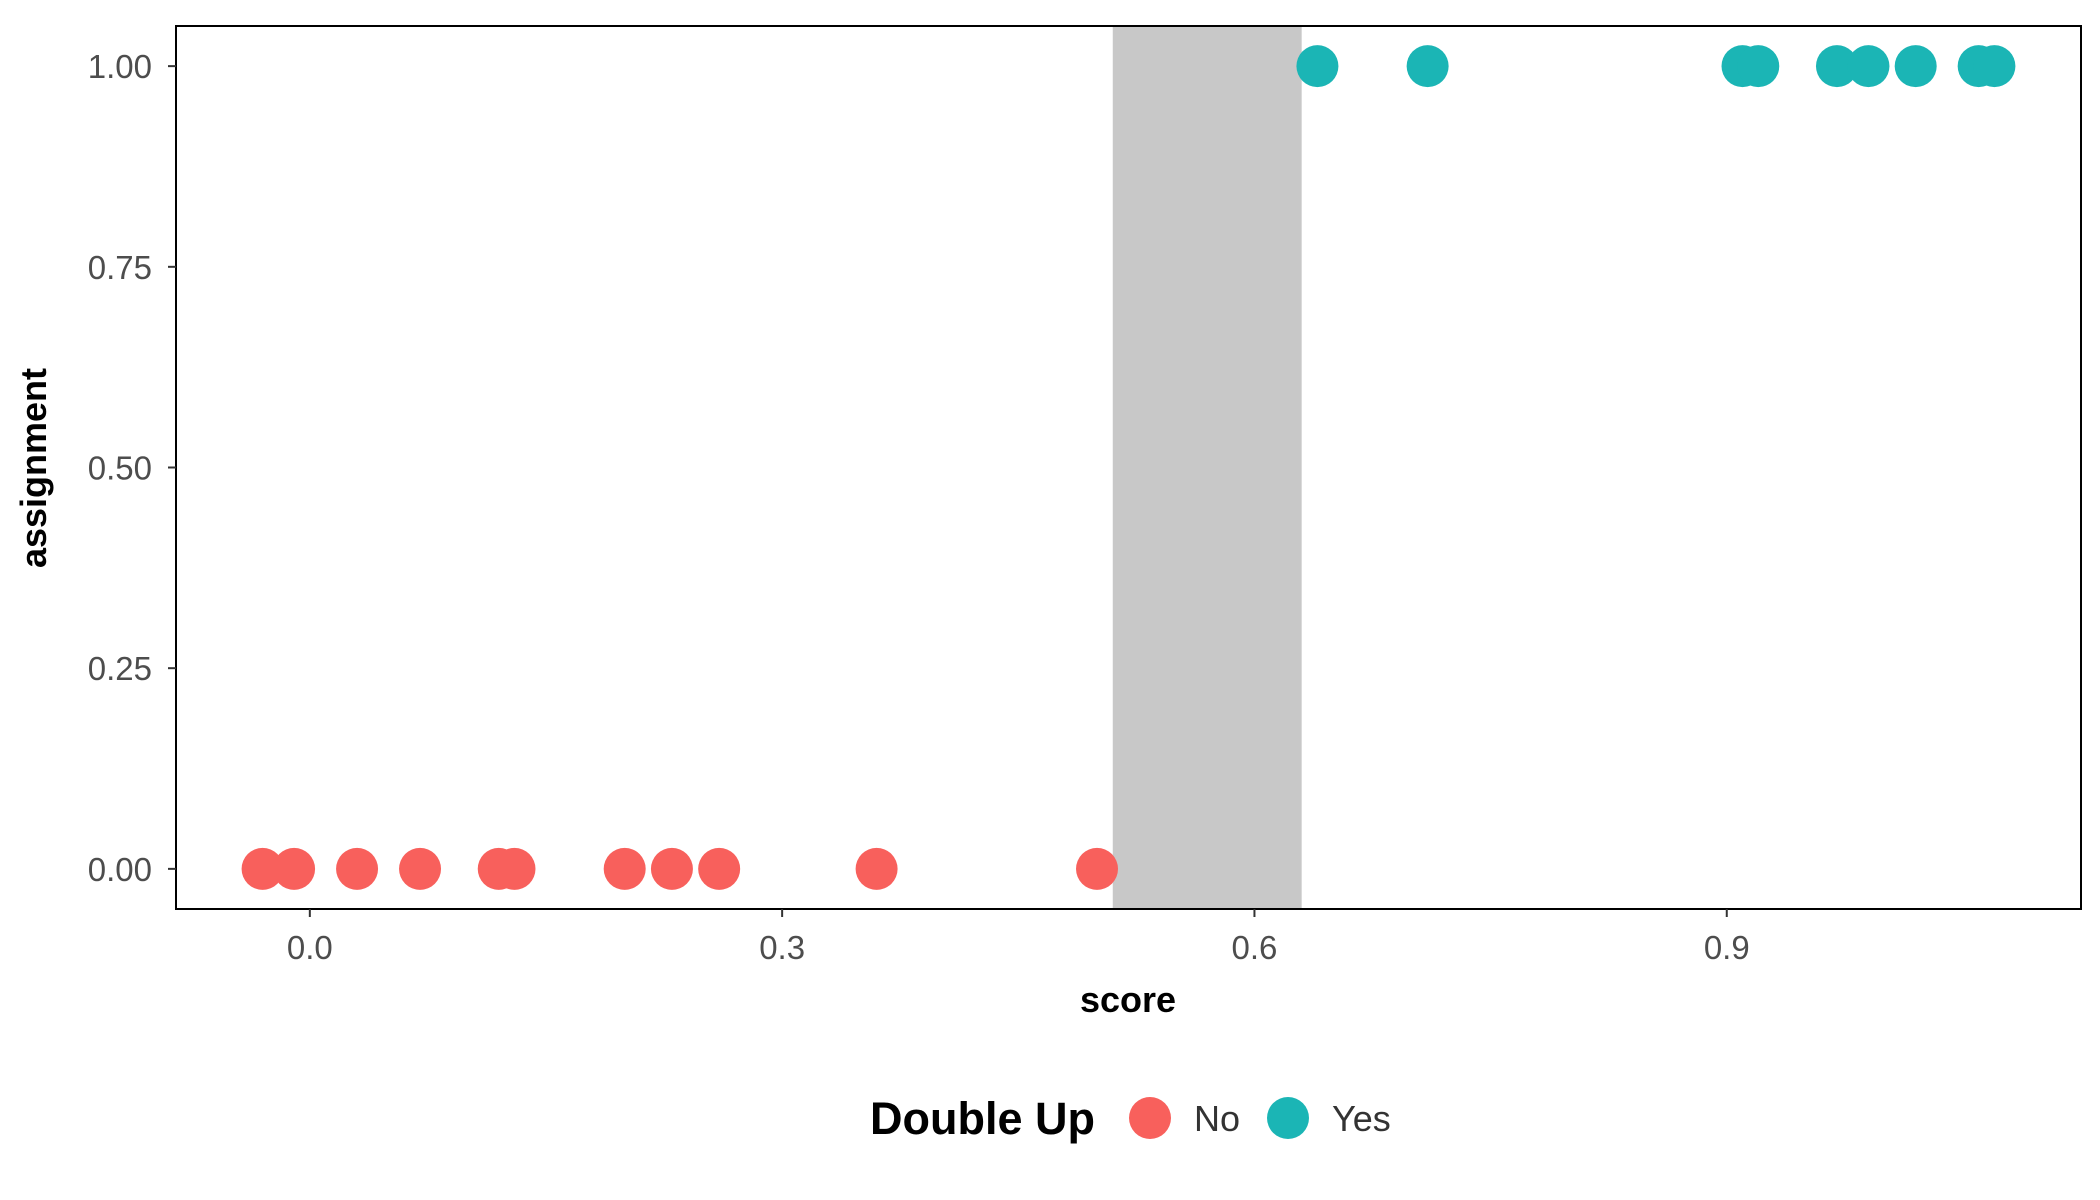 Image resolution: width=2100 pixels, height=1200 pixels. I want to click on legend-swatch-yes, so click(1288, 1118).